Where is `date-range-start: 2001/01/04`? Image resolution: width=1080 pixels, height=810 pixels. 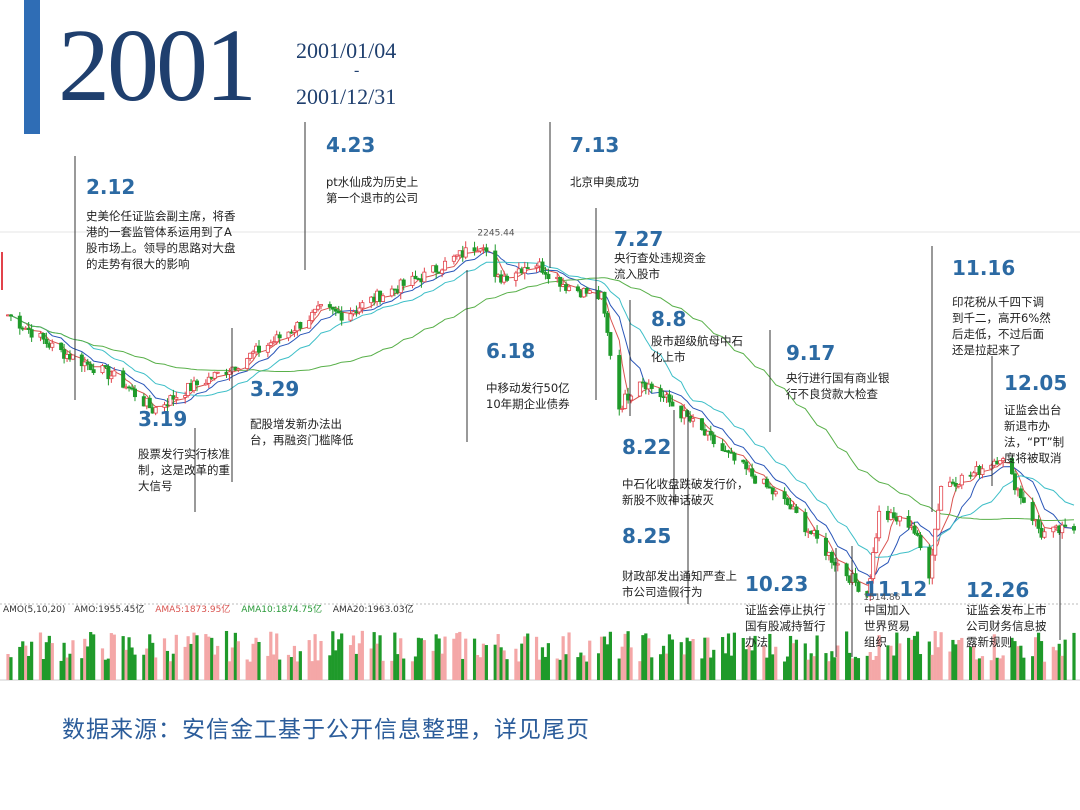 date-range-start: 2001/01/04 is located at coordinates (346, 50).